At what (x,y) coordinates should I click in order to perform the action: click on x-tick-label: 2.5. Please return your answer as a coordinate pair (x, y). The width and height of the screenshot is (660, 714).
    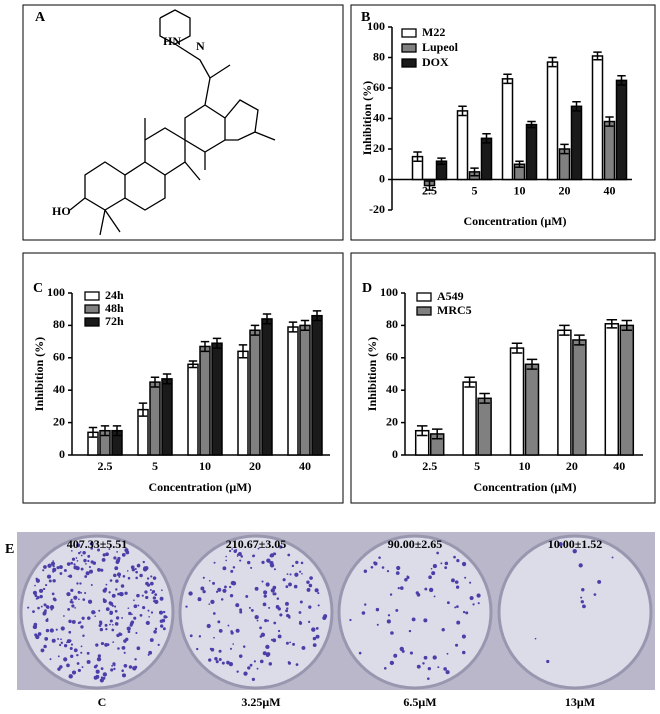
    Looking at the image, I should click on (105, 466).